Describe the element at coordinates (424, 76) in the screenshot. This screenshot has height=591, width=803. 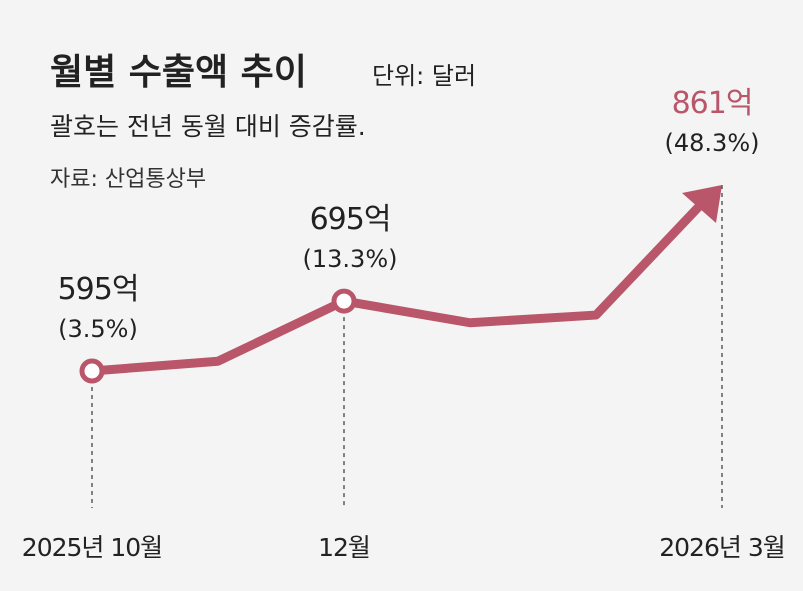
I see `unit-note: 단위: 달러` at that location.